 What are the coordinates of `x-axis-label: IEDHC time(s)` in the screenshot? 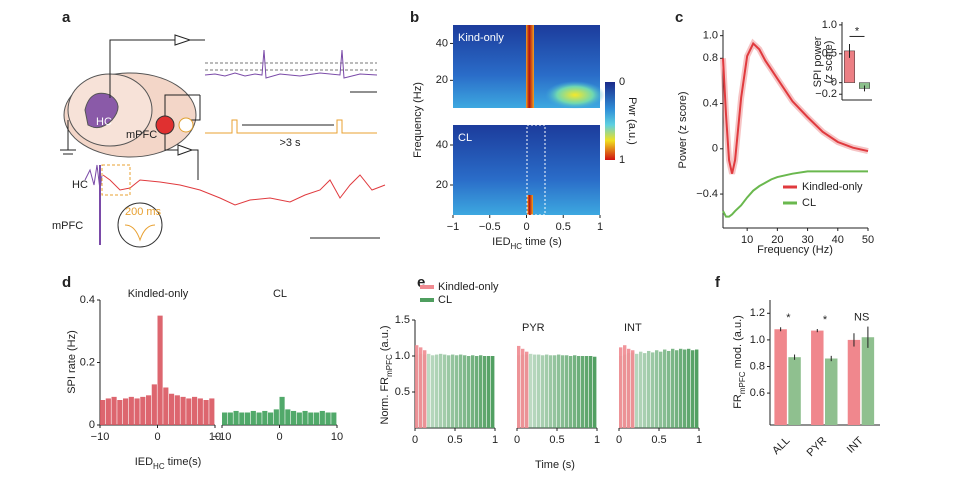 It's located at (168, 463).